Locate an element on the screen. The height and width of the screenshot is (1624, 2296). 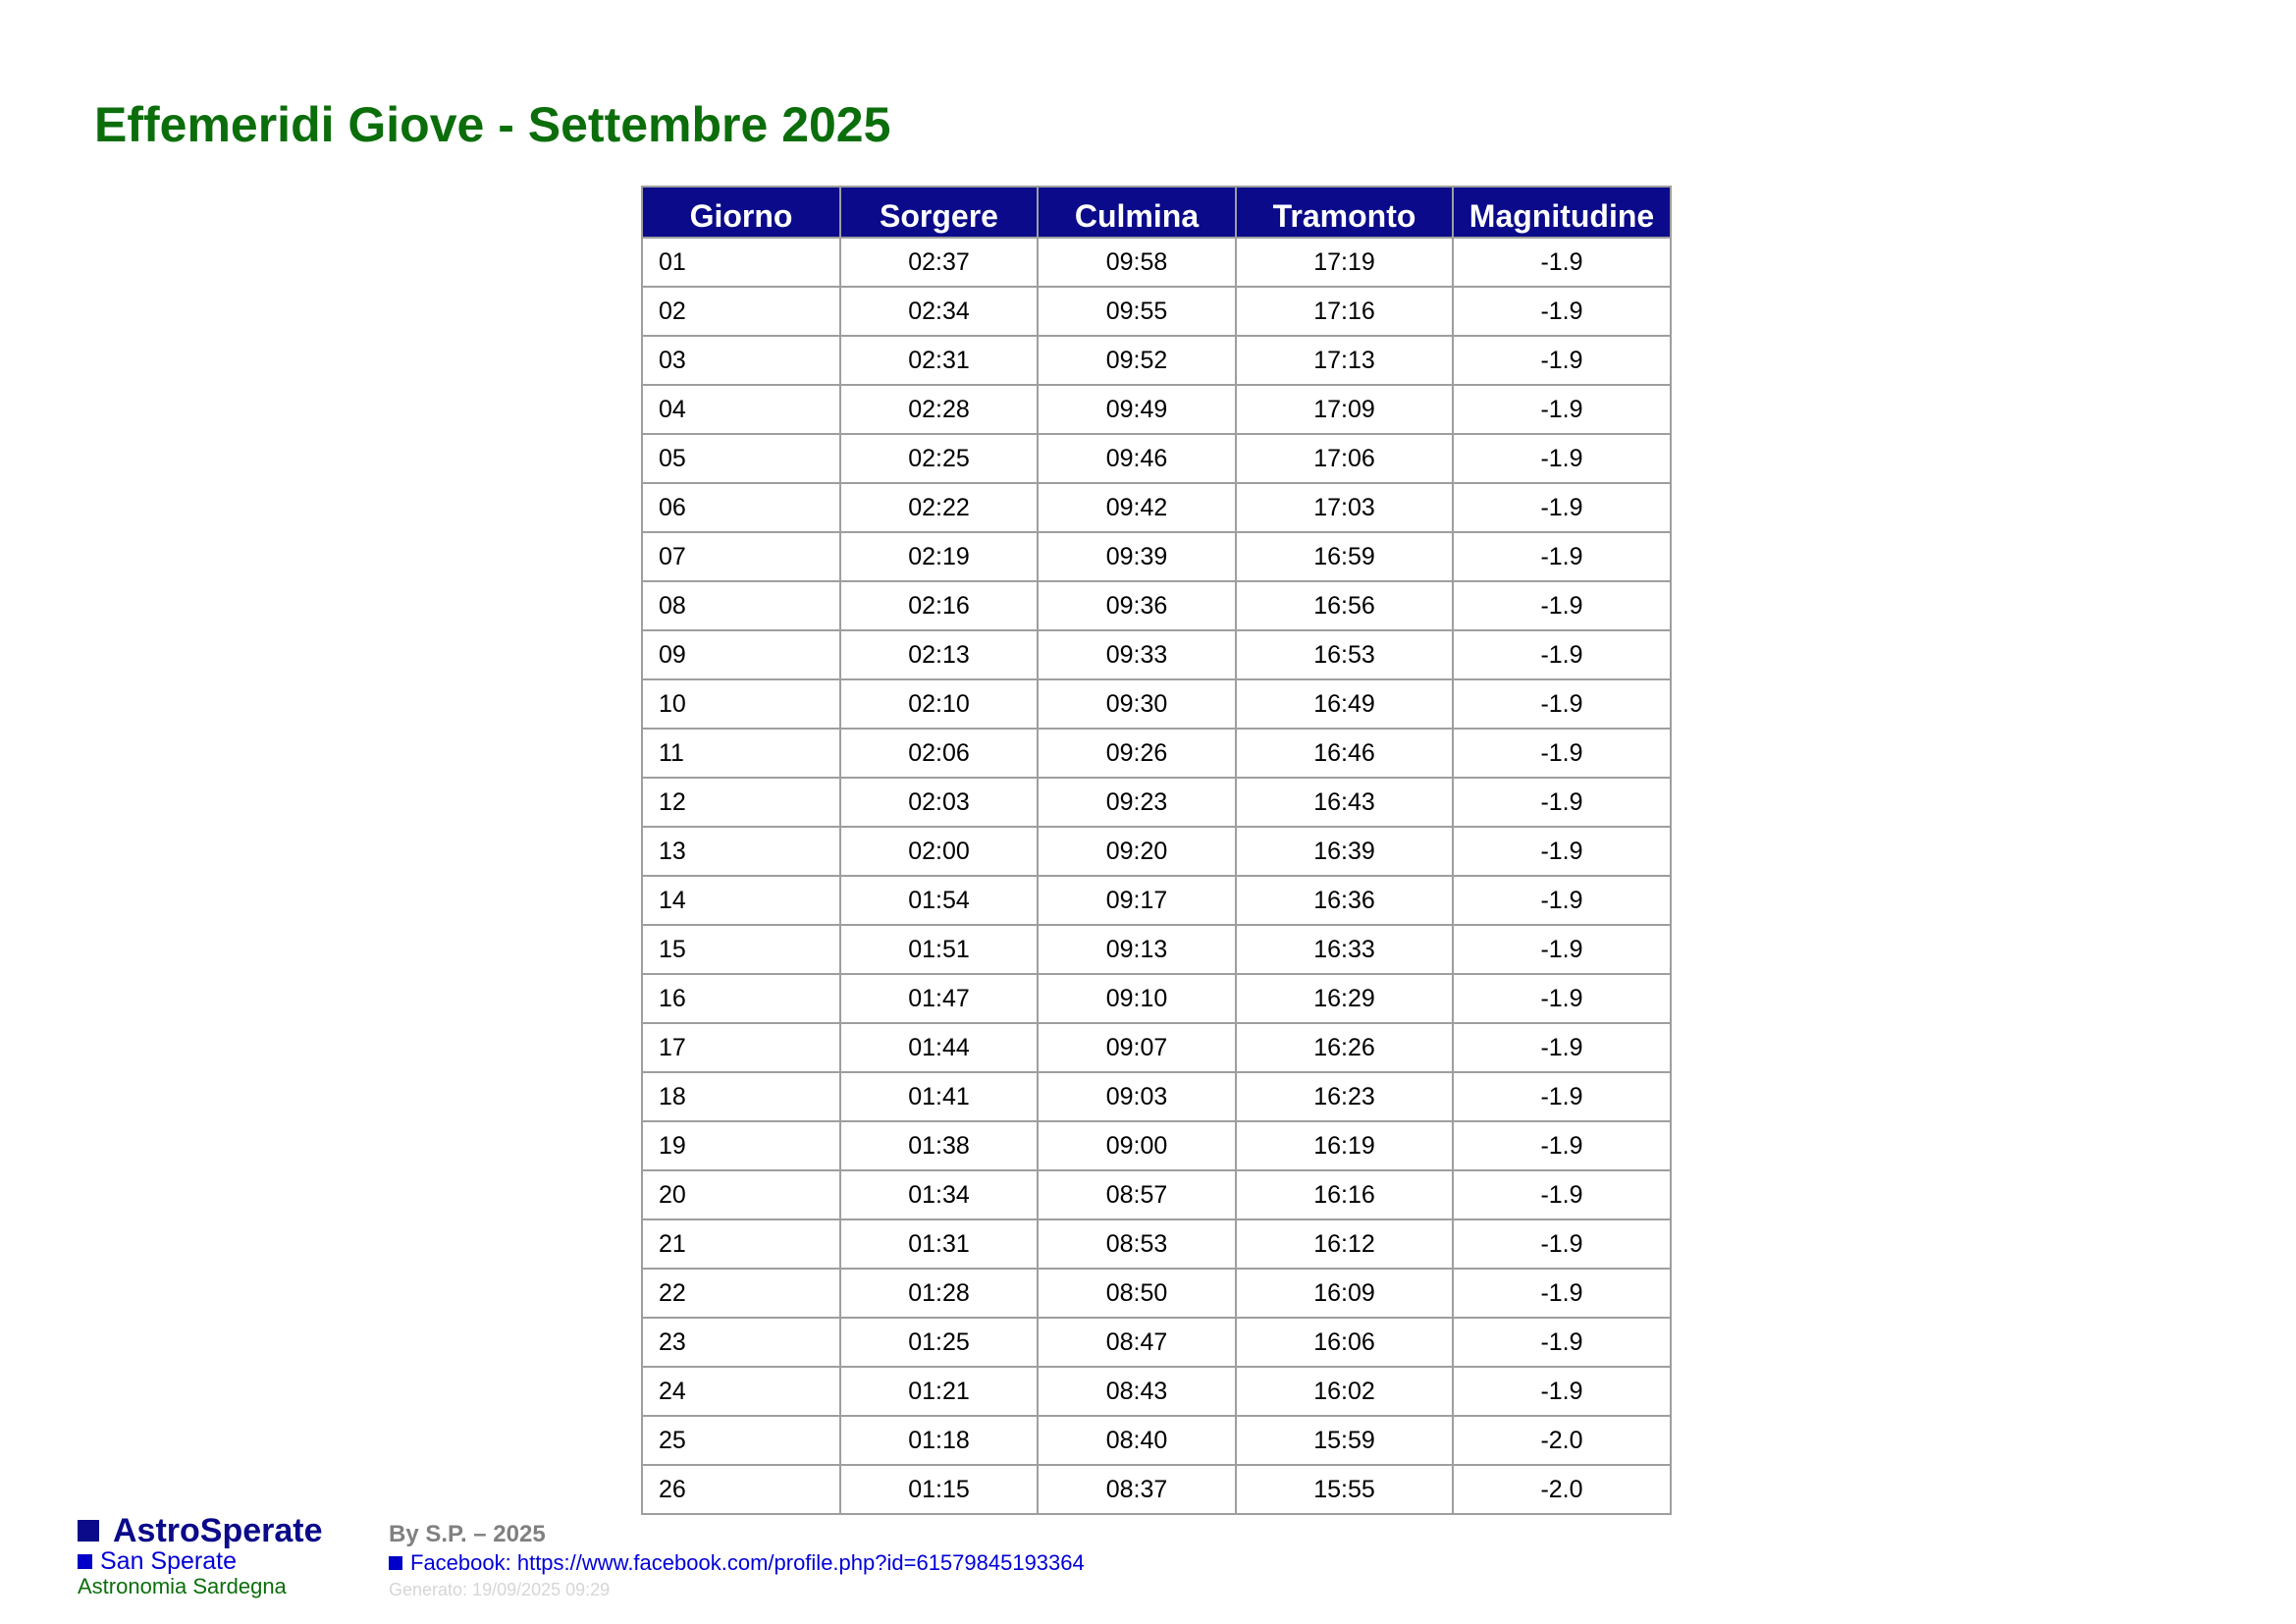
cell-set: 16:53 is located at coordinates (1344, 654).